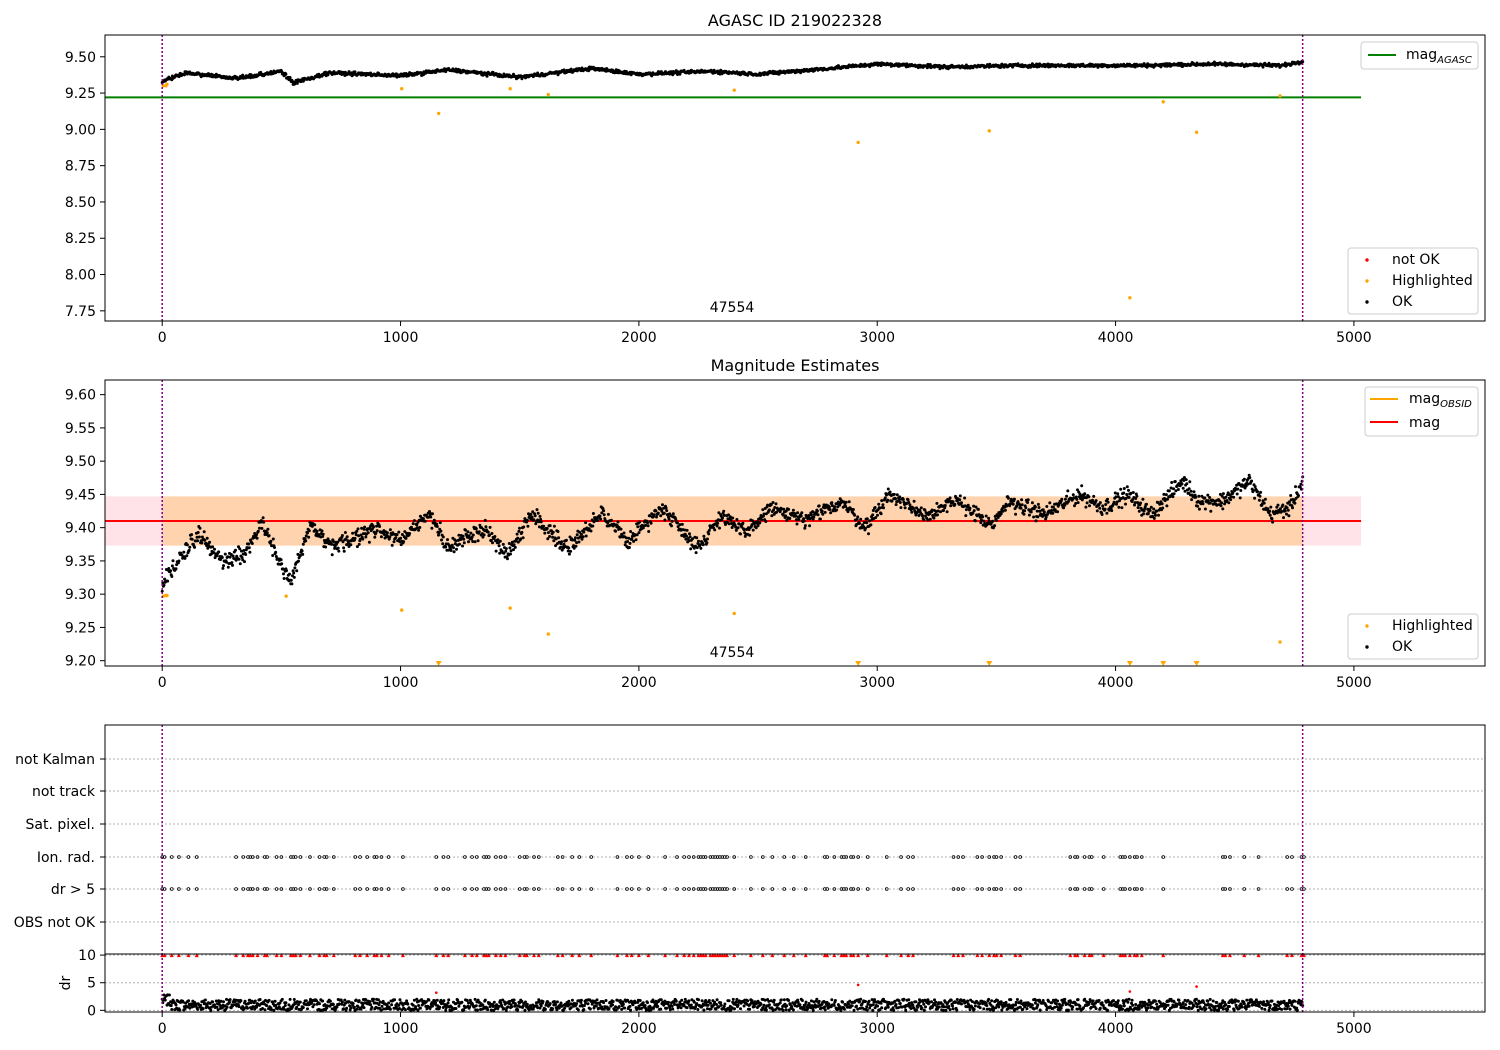 This screenshot has width=1500, height=1050. Describe the element at coordinates (80, 429) in the screenshot. I see `y-tick-label: 9.55` at that location.